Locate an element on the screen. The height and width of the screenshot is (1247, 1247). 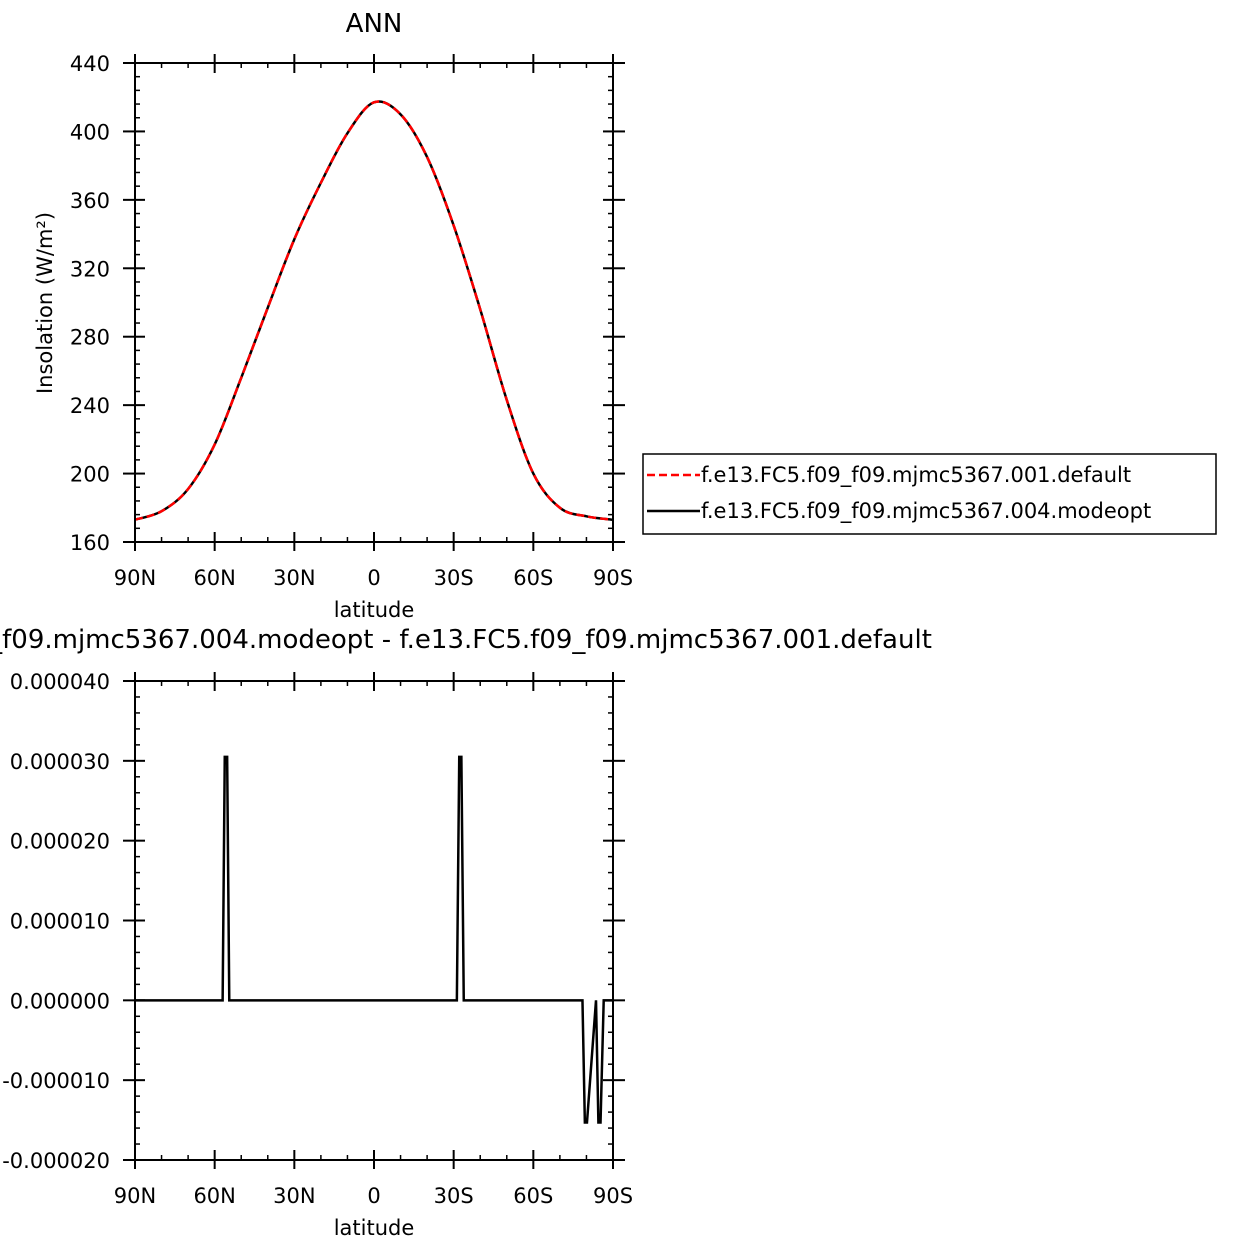
top-plot-frame is located at coordinates (374, 302).